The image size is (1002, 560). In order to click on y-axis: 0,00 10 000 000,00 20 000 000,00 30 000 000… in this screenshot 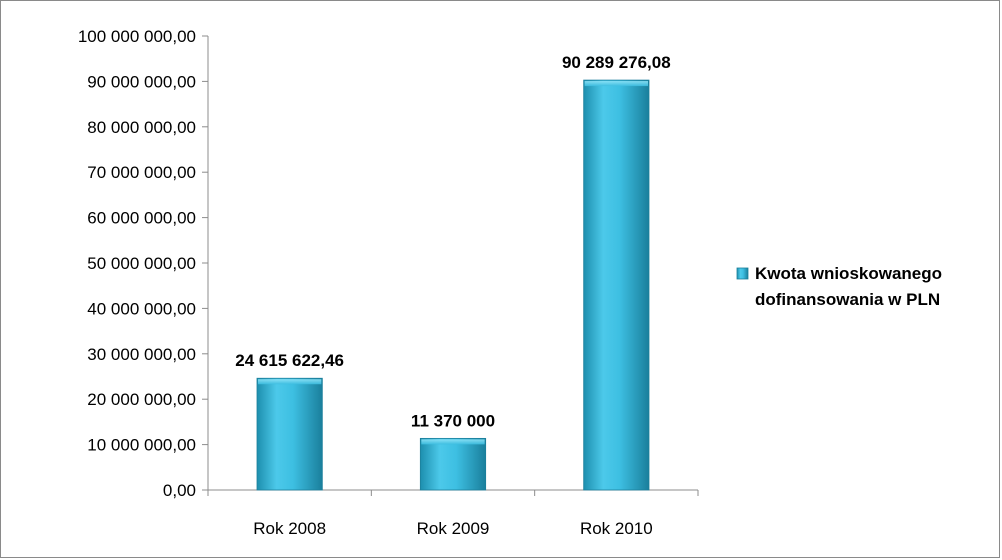, I will do `click(143, 263)`.